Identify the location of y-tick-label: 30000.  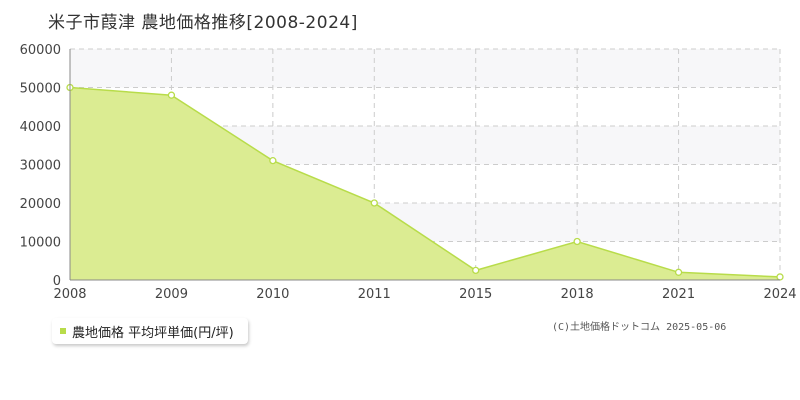
(40, 166).